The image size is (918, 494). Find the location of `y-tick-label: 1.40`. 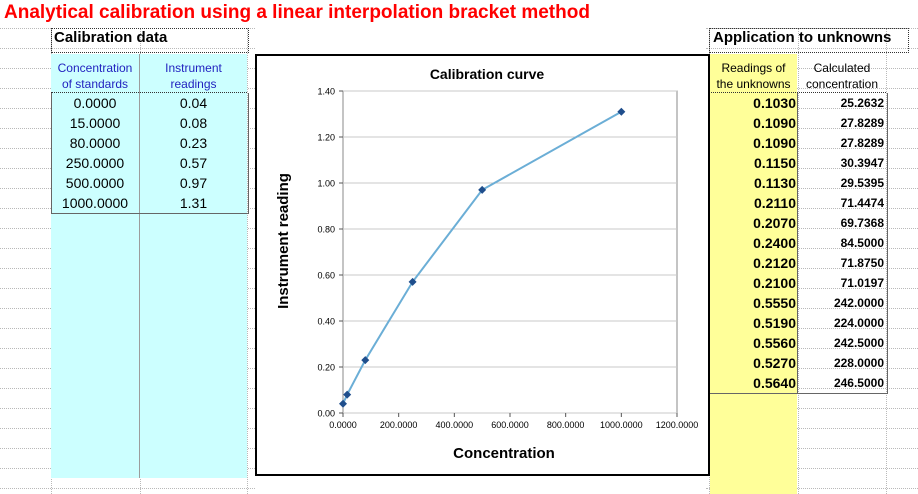

y-tick-label: 1.40 is located at coordinates (326, 92).